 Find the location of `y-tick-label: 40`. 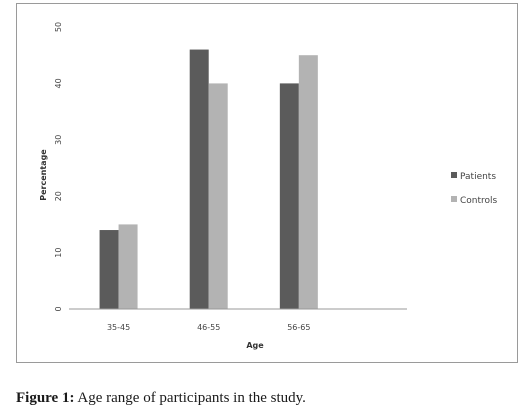

y-tick-label: 40 is located at coordinates (58, 83).